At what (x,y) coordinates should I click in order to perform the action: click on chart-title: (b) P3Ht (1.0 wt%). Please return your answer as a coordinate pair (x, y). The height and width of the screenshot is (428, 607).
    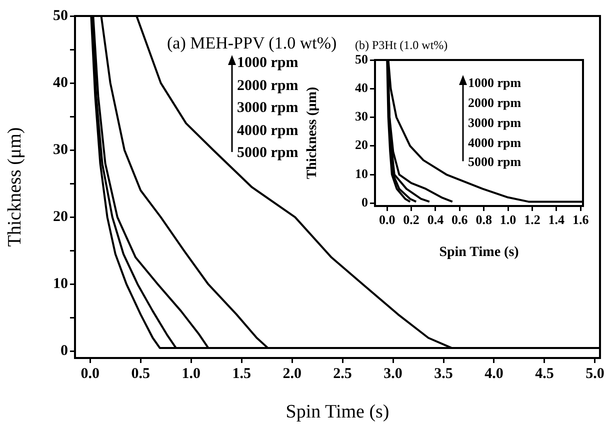
    Looking at the image, I should click on (401, 45).